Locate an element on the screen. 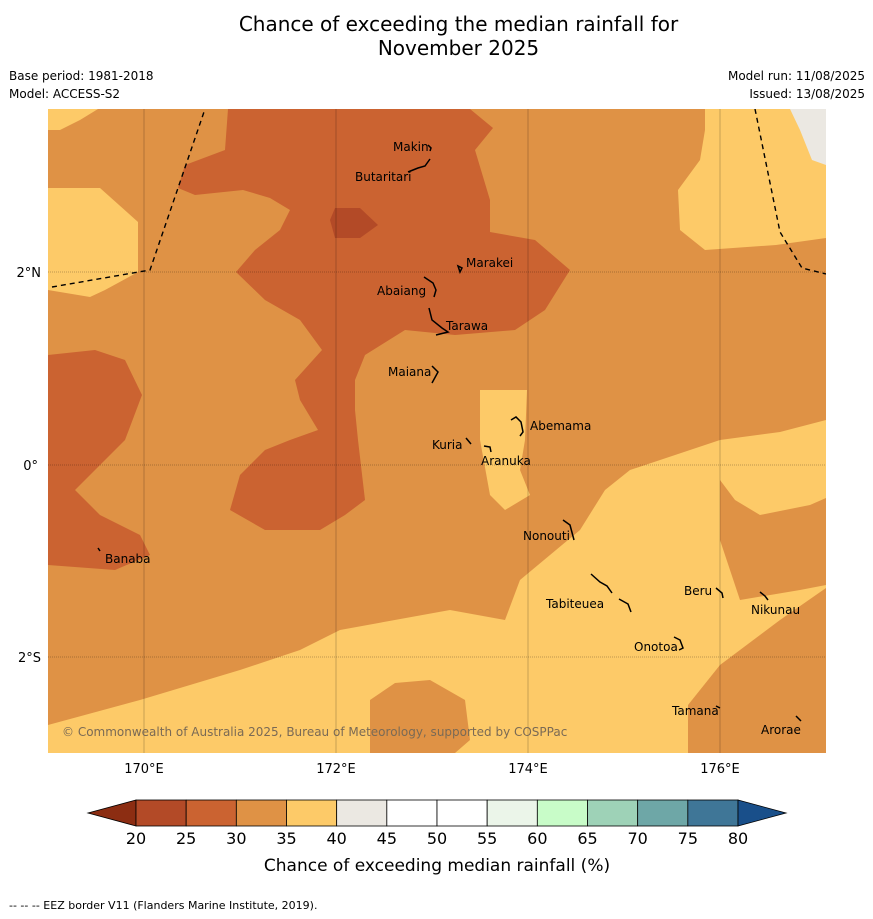 The height and width of the screenshot is (919, 873). label-kuria: Kuria is located at coordinates (447, 445).